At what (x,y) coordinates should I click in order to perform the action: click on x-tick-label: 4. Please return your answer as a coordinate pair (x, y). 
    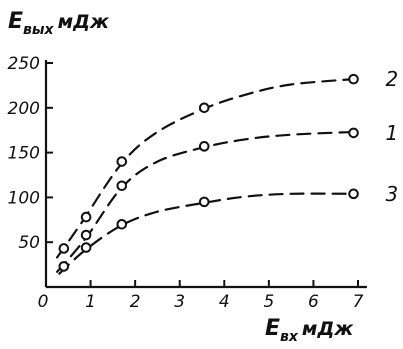
    Looking at the image, I should click on (224, 302).